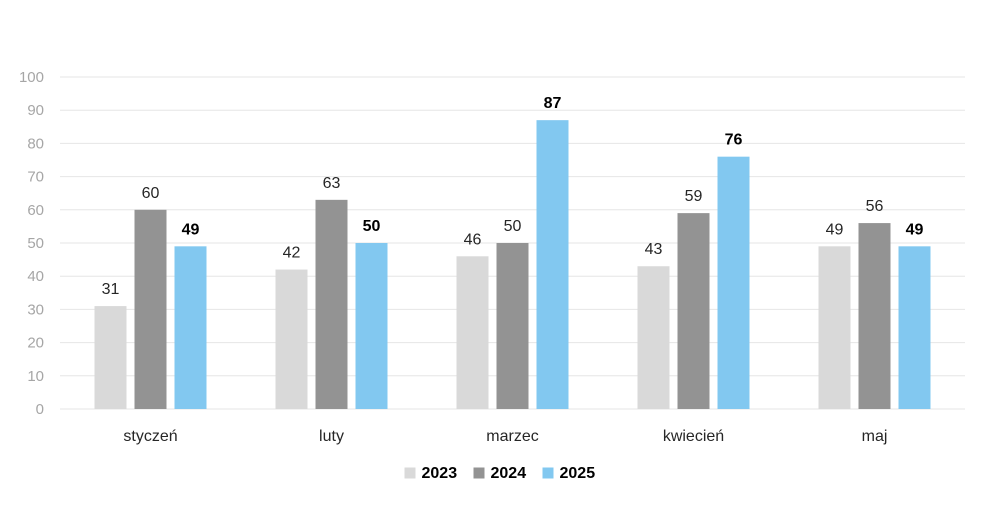  What do you see at coordinates (915, 229) in the screenshot?
I see `data-label-2025-maj: 49` at bounding box center [915, 229].